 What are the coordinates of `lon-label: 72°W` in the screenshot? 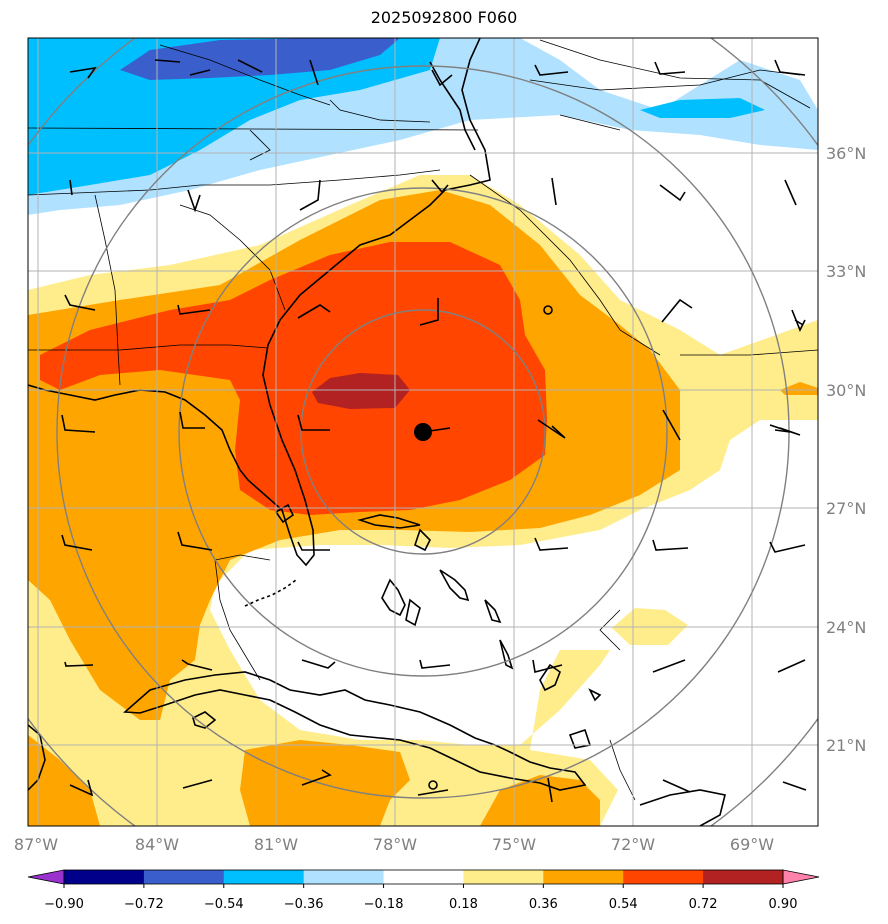 It's located at (633, 844).